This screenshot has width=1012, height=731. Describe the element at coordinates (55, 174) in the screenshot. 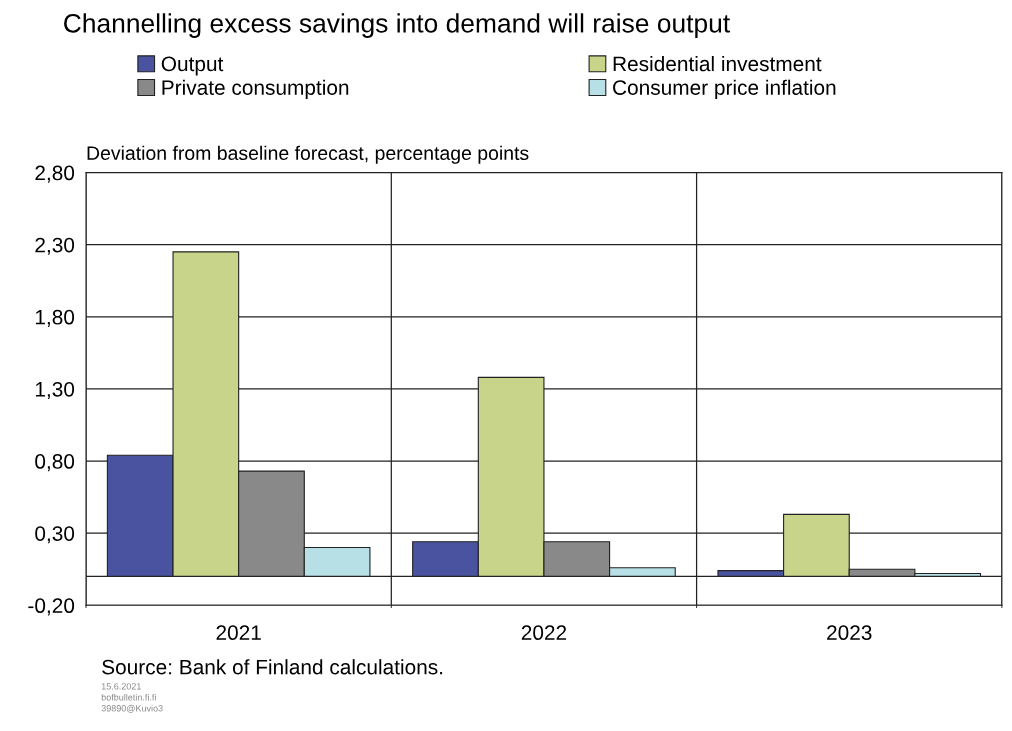

I see `y-tick-label: 2,80` at that location.